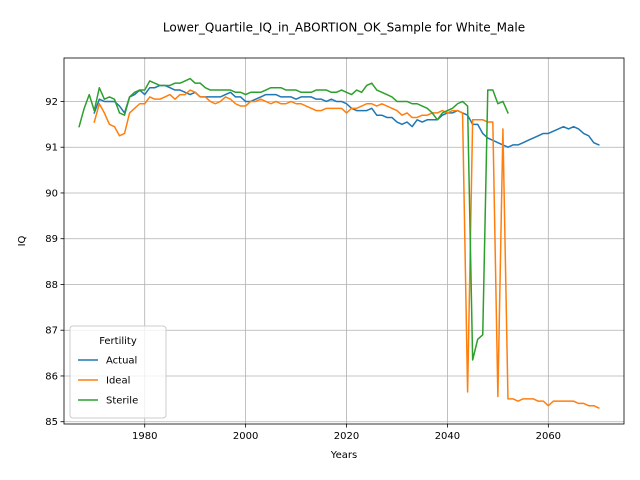 The image size is (640, 480). I want to click on legend-box, so click(118, 372).